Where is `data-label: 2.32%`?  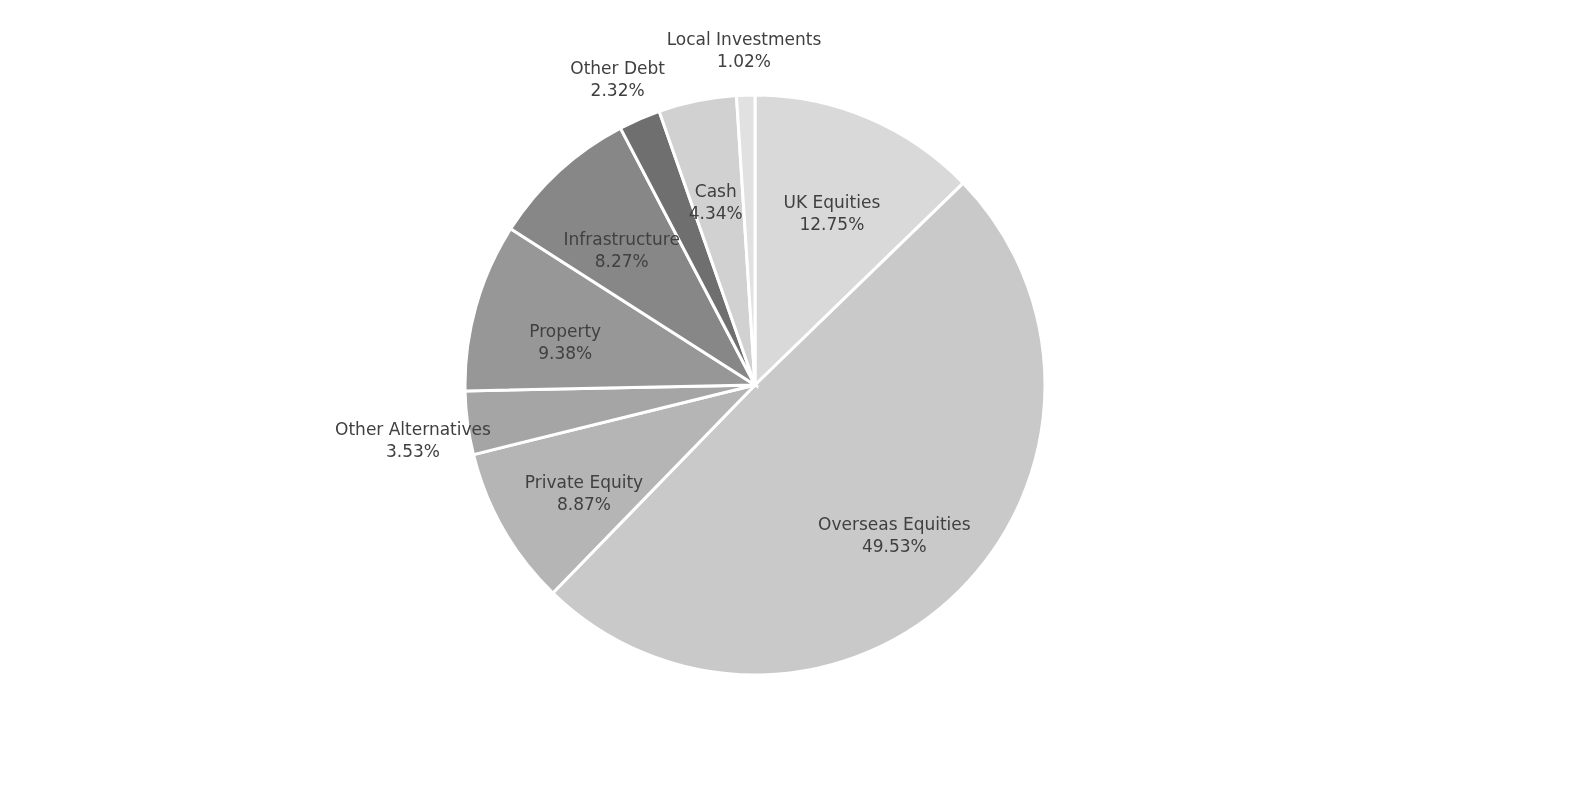 data-label: 2.32% is located at coordinates (617, 89).